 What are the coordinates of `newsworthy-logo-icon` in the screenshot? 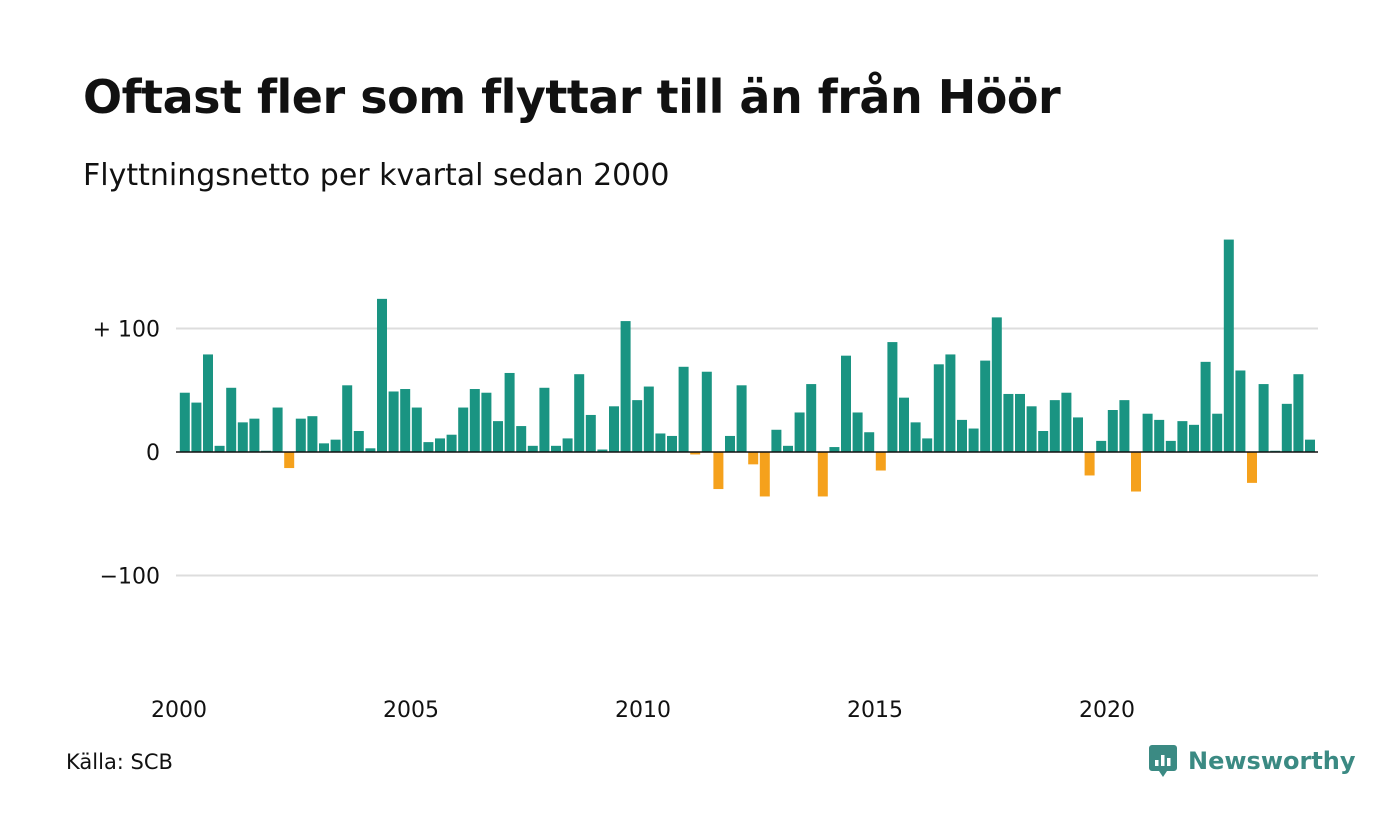 It's located at (1163, 761).